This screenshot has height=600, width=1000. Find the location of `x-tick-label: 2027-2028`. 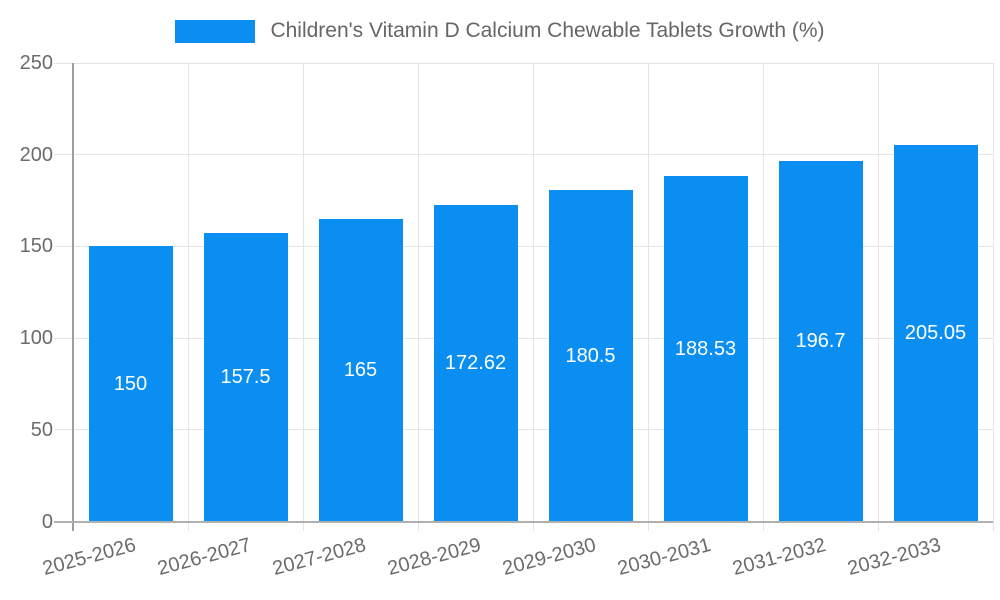

x-tick-label: 2027-2028 is located at coordinates (319, 557).